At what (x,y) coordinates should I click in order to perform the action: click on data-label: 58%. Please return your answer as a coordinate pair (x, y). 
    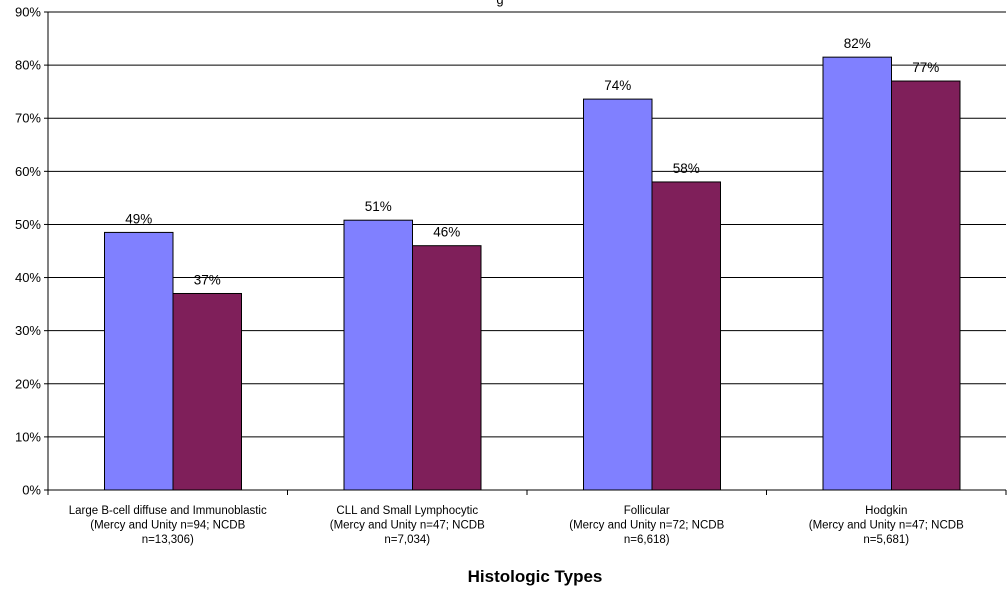
    Looking at the image, I should click on (686, 168).